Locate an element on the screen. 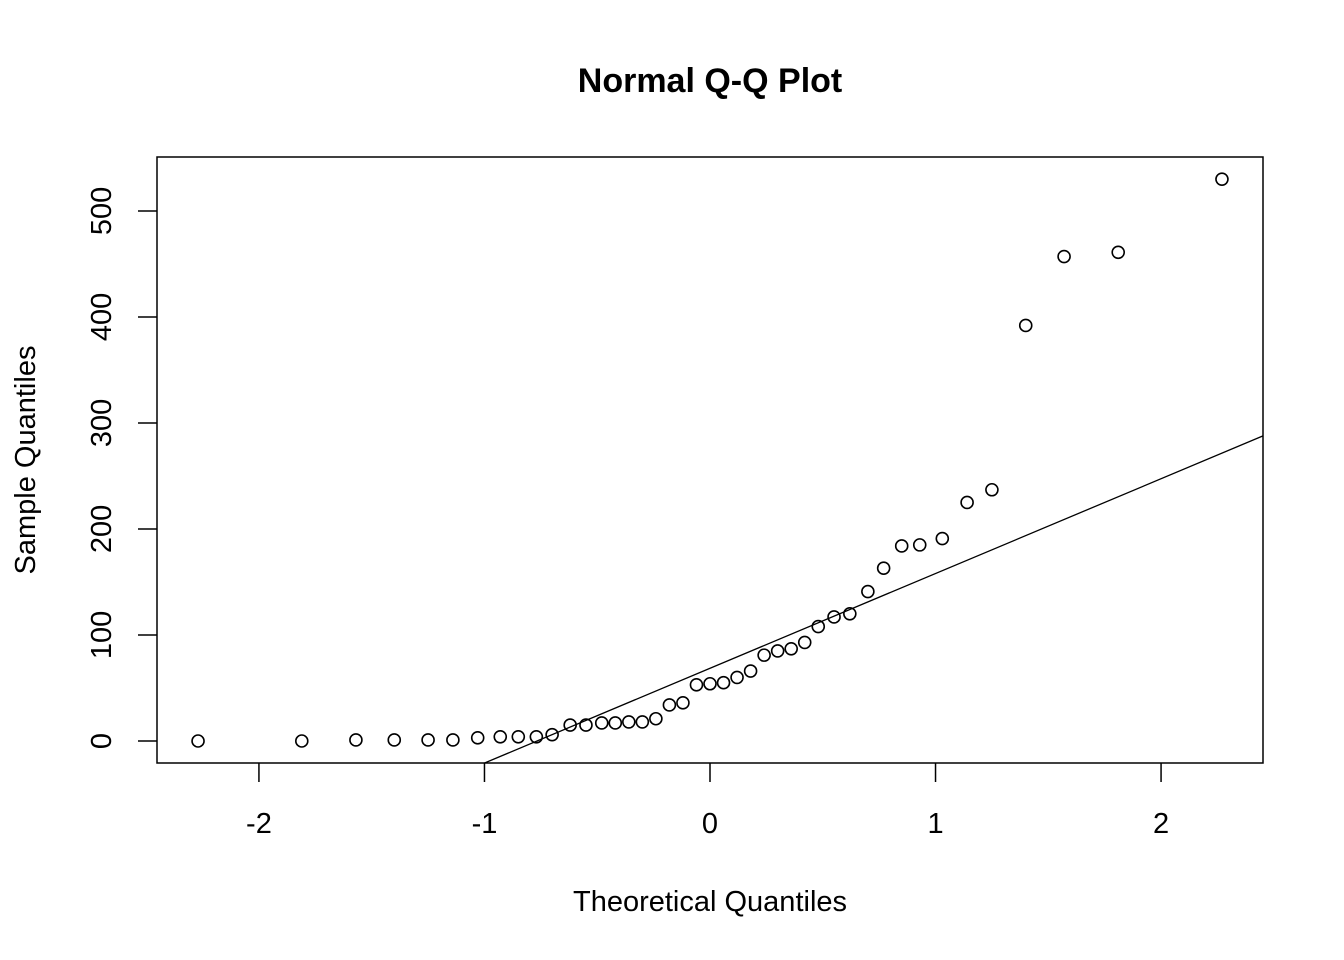 This screenshot has height=960, width=1344. y-axis-label: Sample Quantiles is located at coordinates (26, 460).